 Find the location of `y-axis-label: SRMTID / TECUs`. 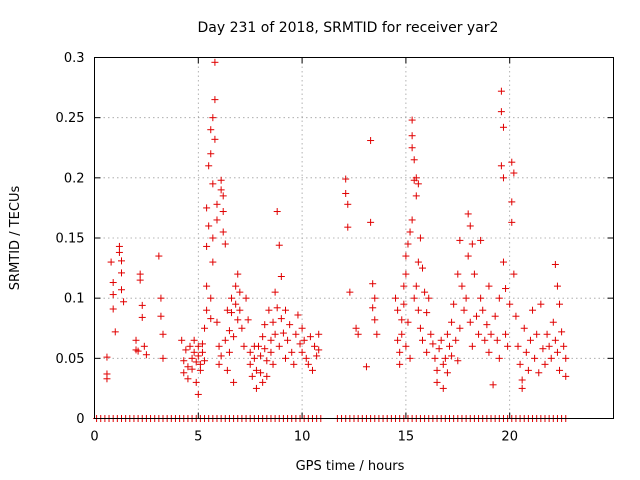

y-axis-label: SRMTID / TECUs is located at coordinates (15, 238).